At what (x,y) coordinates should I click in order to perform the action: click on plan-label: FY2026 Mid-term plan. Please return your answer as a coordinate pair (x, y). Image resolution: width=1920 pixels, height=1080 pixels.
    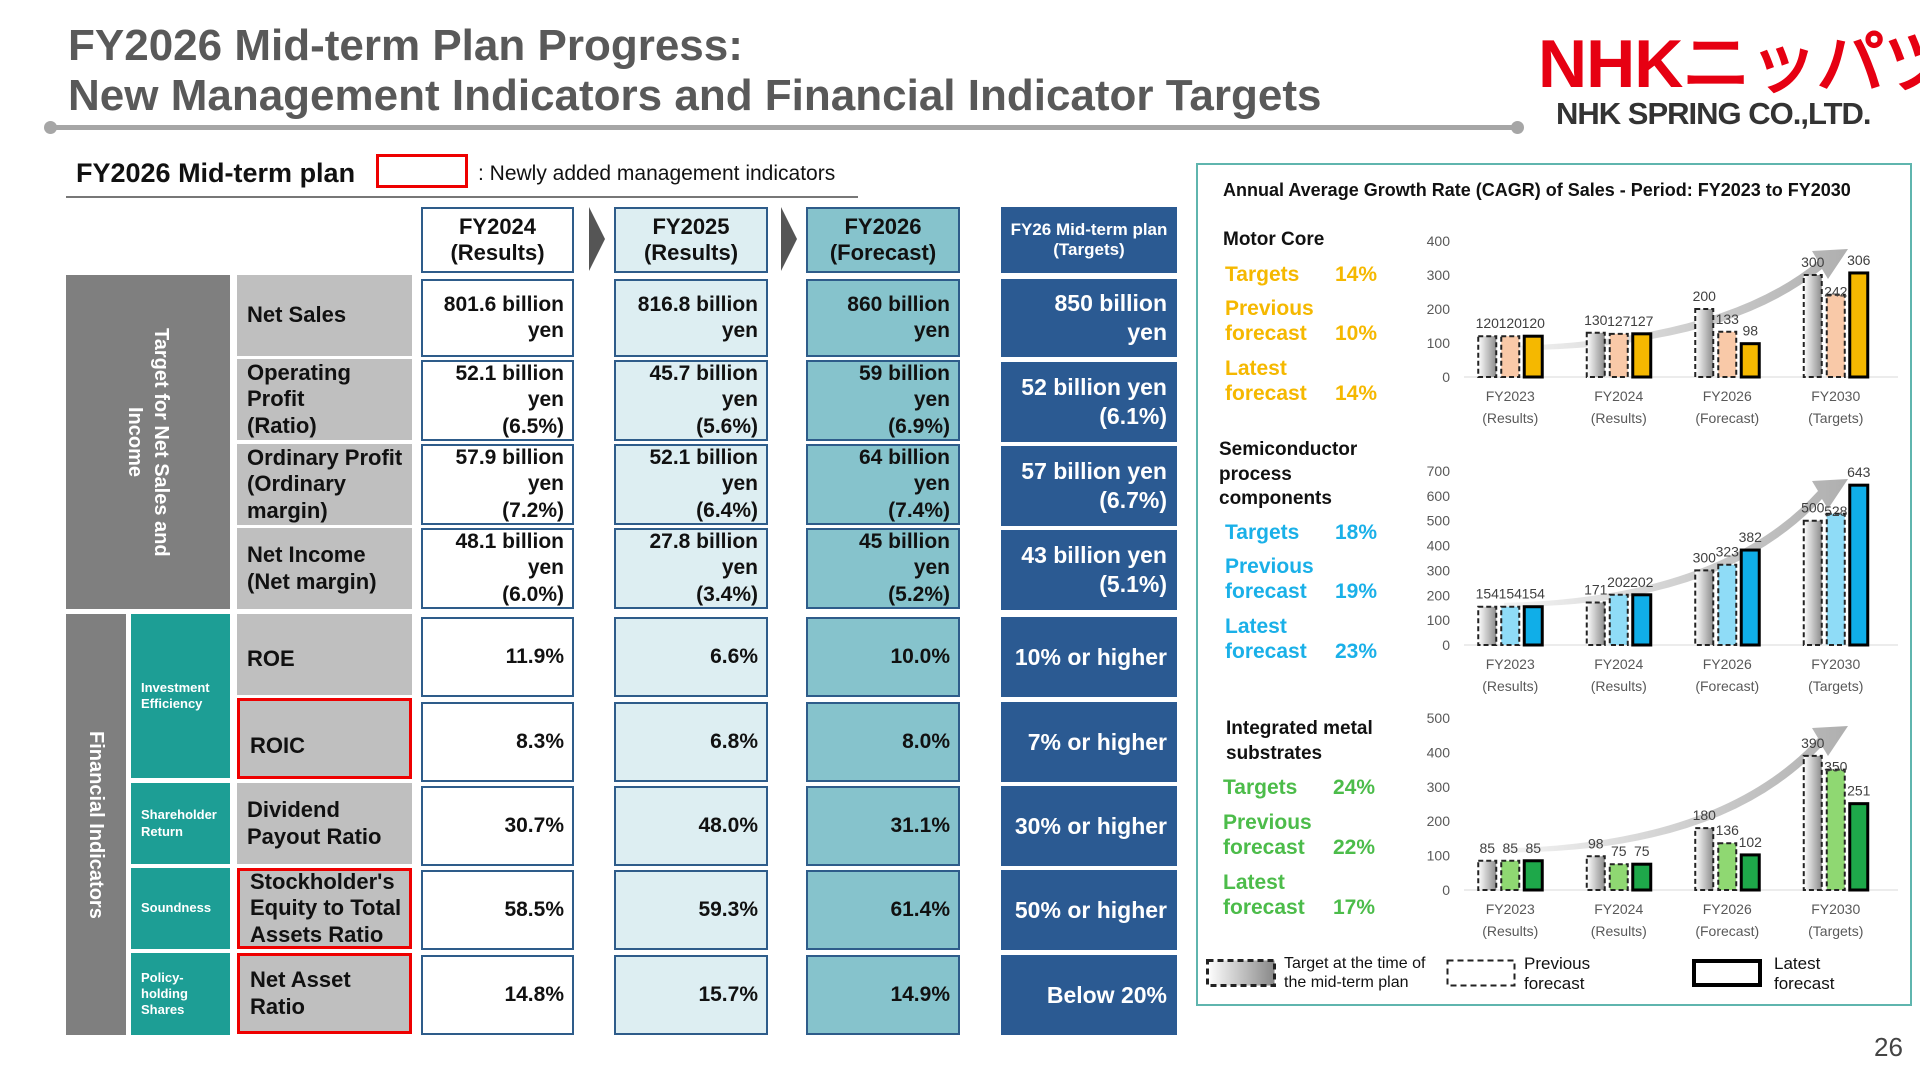
    Looking at the image, I should click on (216, 173).